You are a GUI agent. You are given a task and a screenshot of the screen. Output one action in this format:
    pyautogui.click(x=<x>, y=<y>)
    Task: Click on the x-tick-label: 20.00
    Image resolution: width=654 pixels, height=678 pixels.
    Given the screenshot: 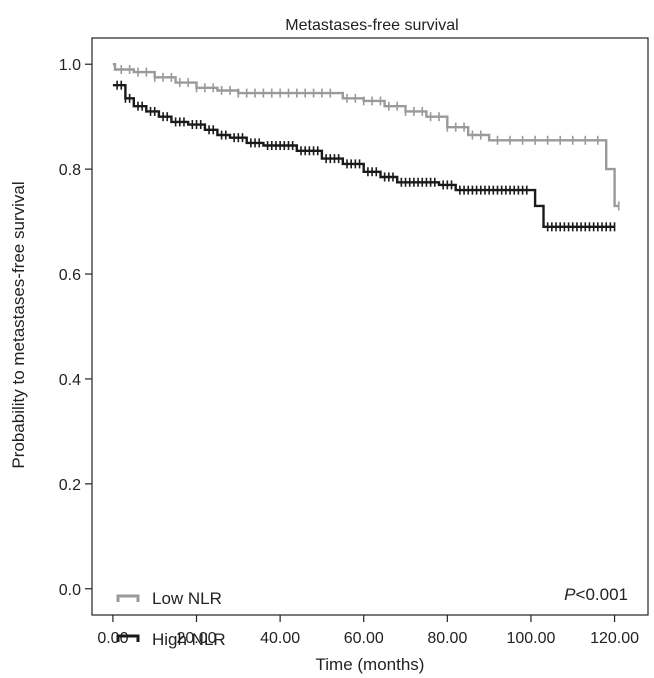 What is the action you would take?
    pyautogui.click(x=196, y=638)
    